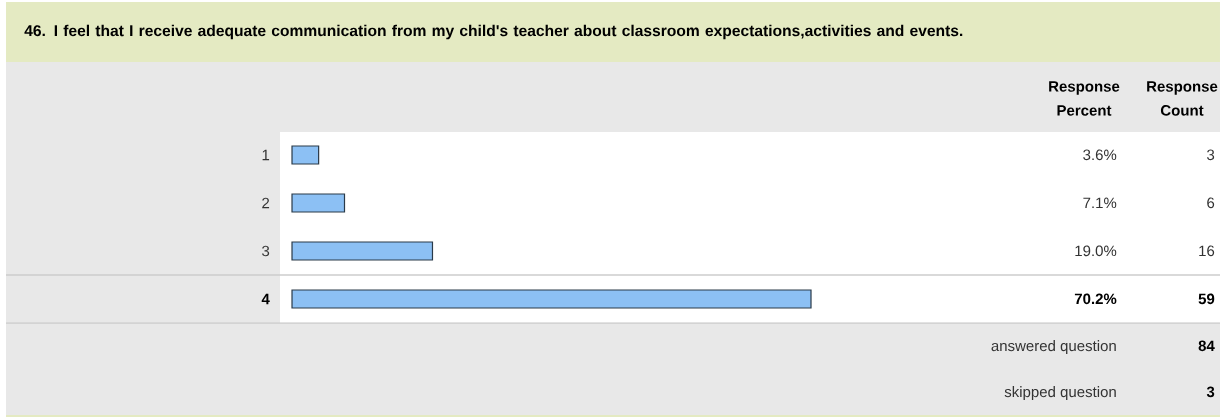  I want to click on y-tick-label: 1, so click(266, 155).